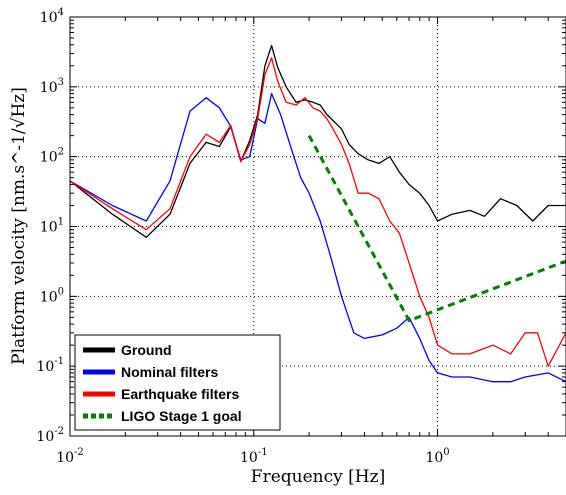 The height and width of the screenshot is (495, 566). What do you see at coordinates (19, 226) in the screenshot?
I see `y-axis-label: Platform velocity [nm.s^-1/√Hz]` at bounding box center [19, 226].